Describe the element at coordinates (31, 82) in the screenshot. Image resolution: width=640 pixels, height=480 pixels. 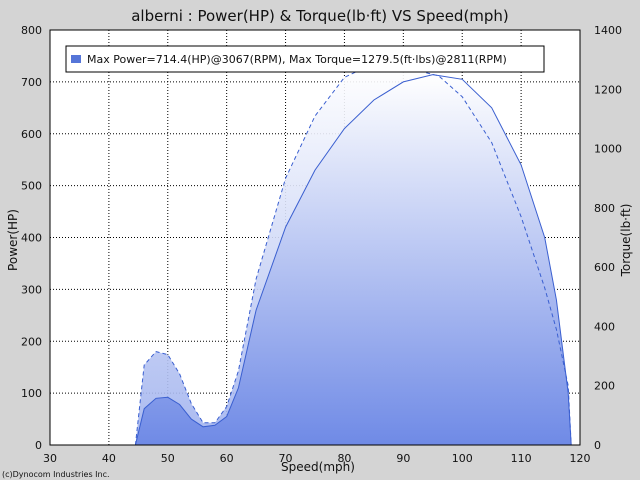
I see `y-left-tick-label: 700` at that location.